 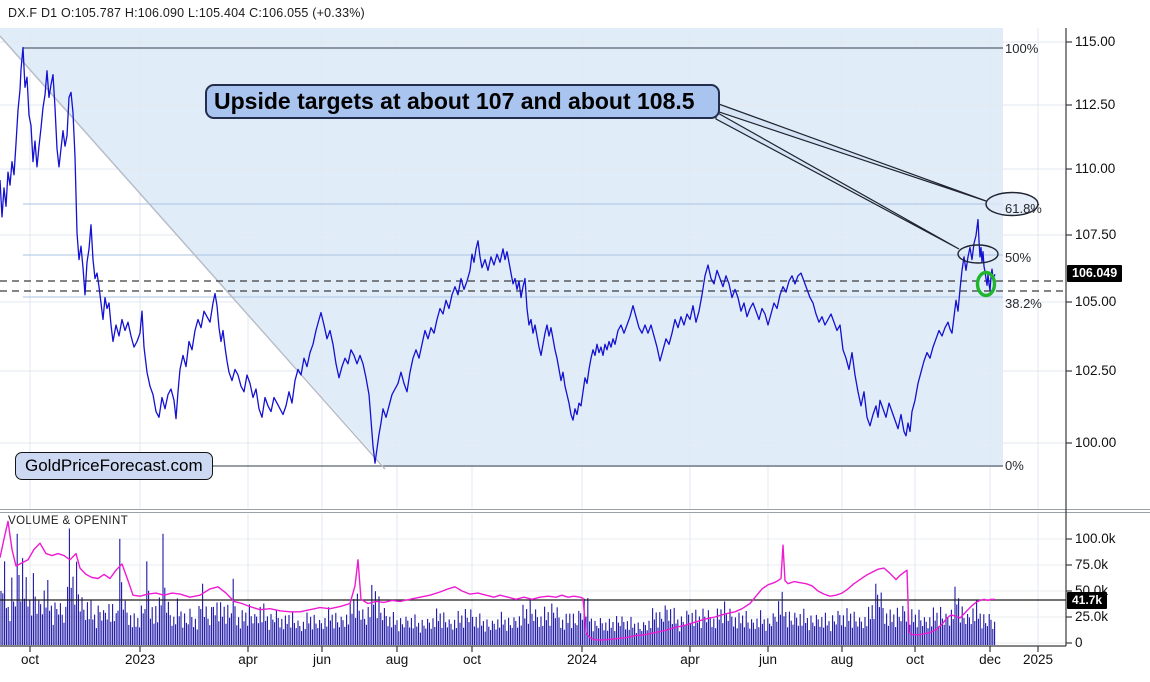 What do you see at coordinates (1079, 642) in the screenshot?
I see `volume-axis-label: 0` at bounding box center [1079, 642].